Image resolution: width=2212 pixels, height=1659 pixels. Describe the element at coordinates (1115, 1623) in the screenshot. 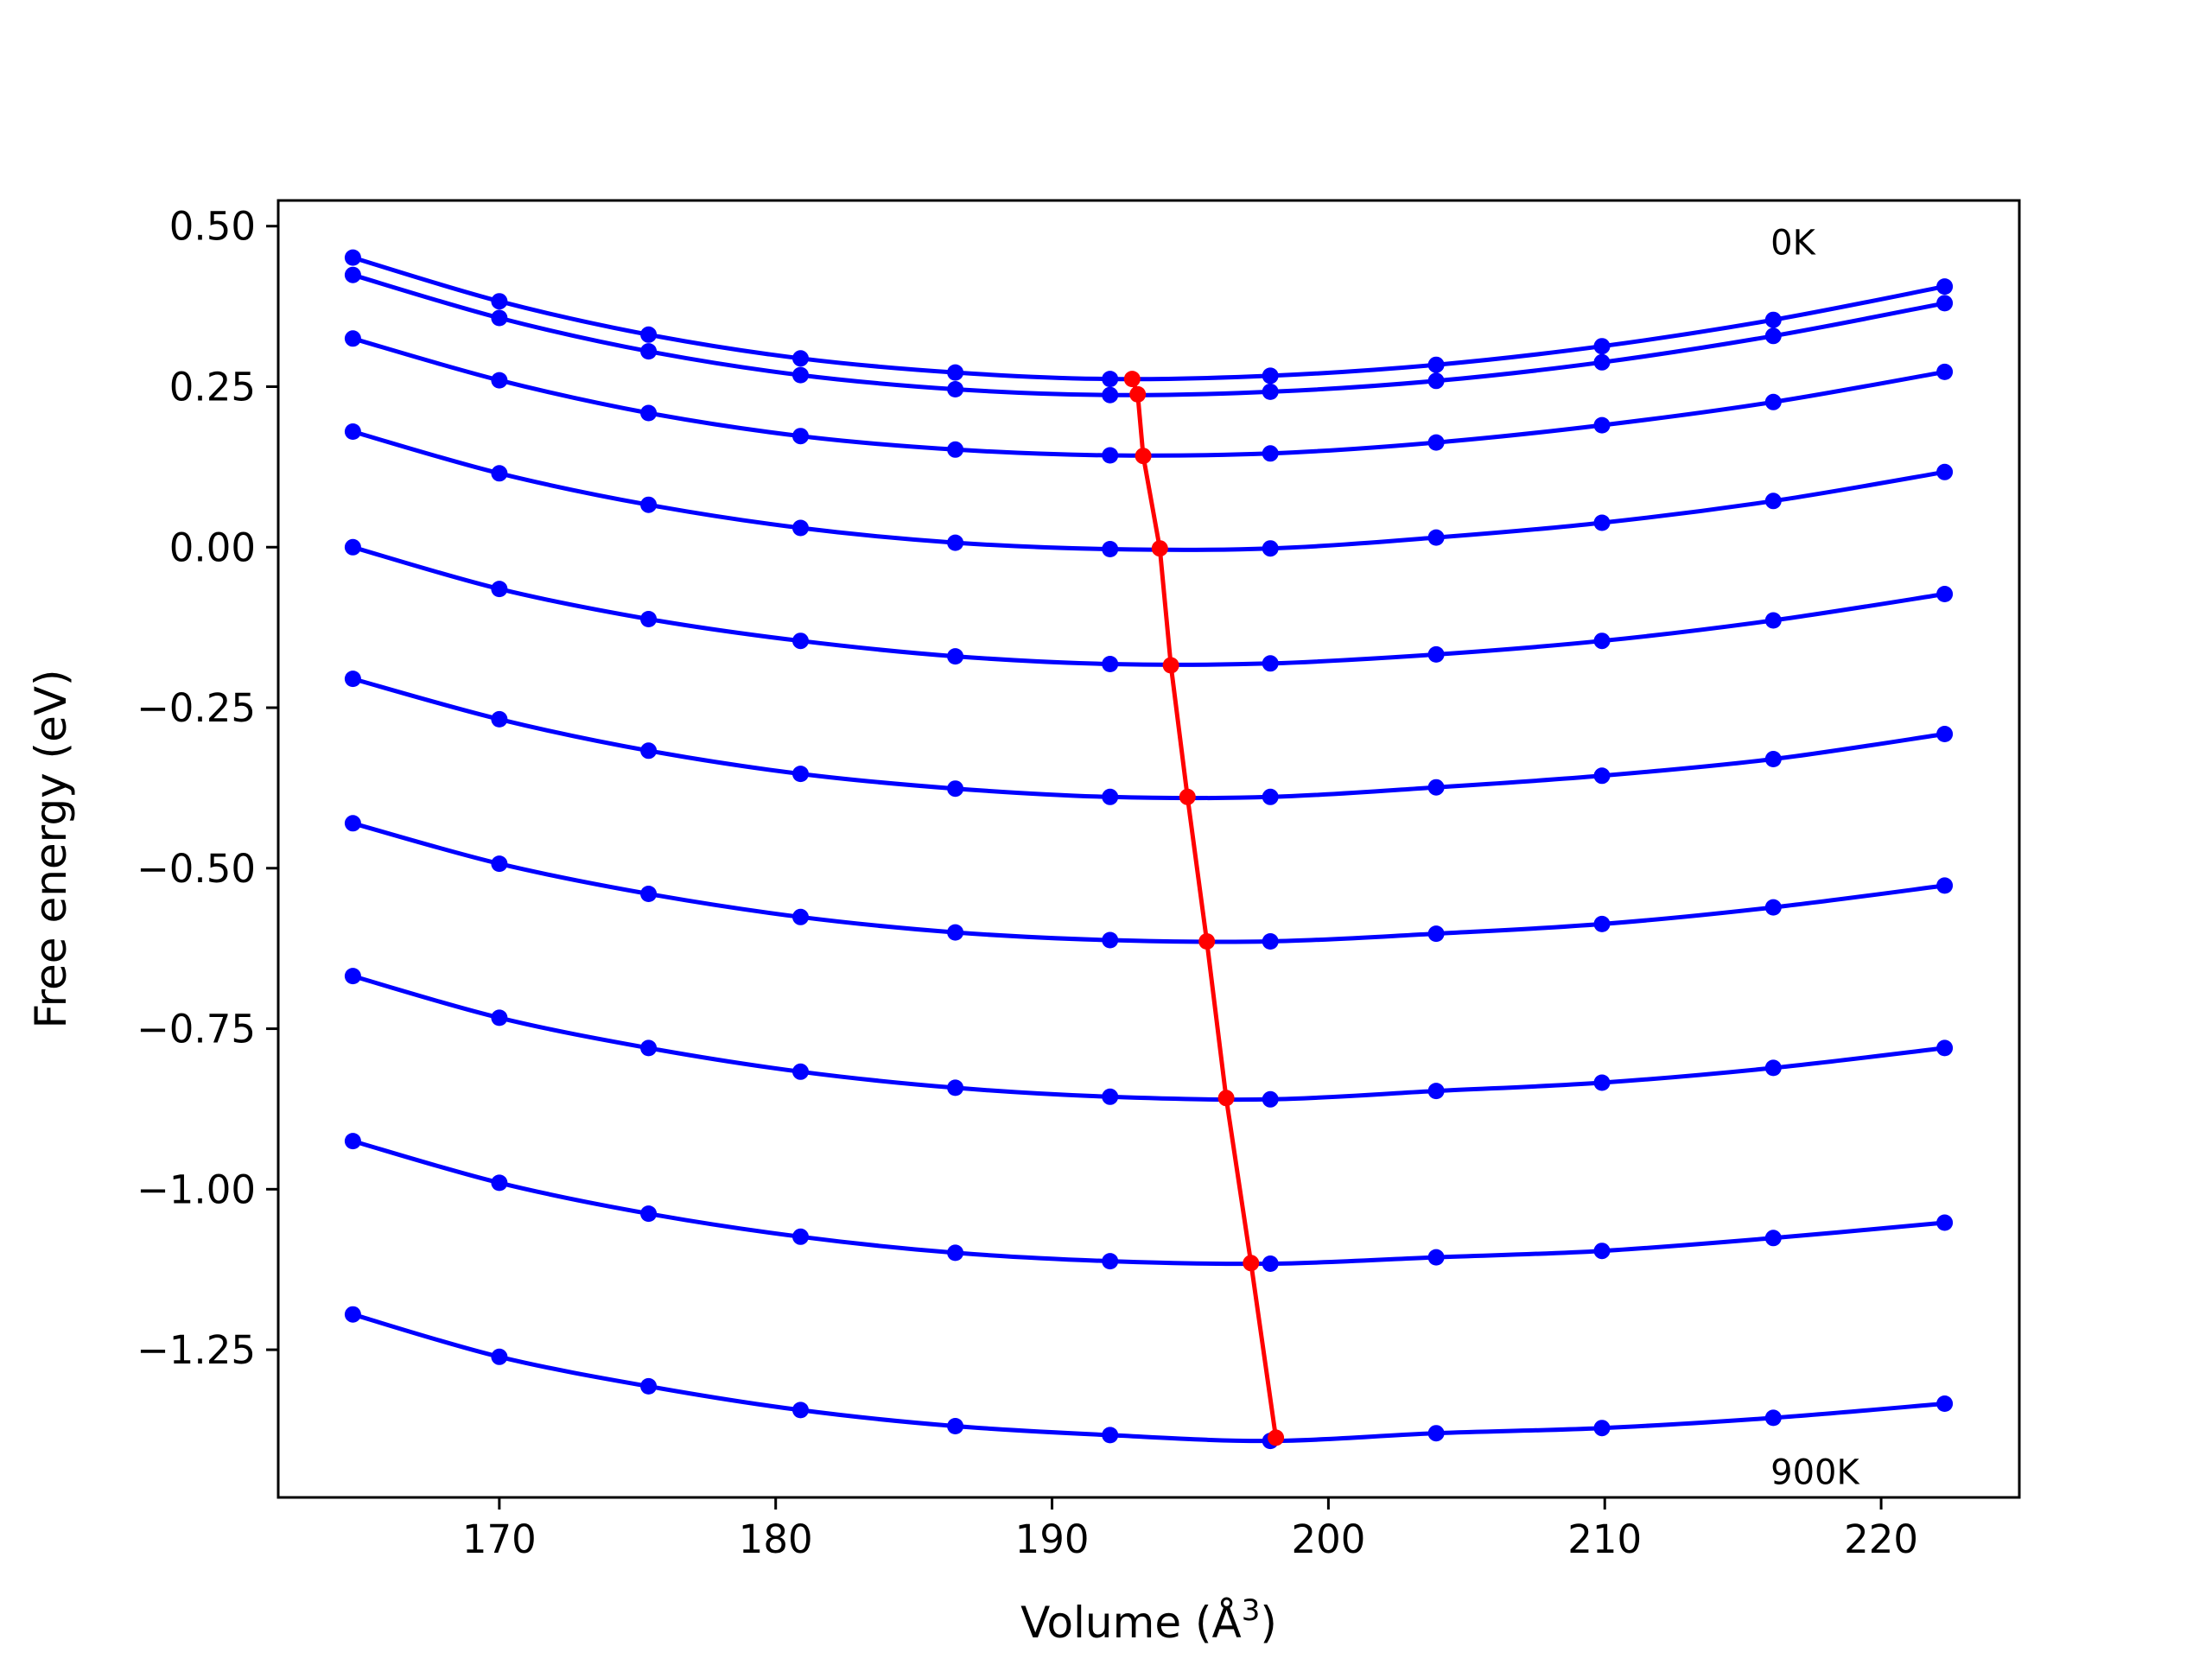

I see `x-axis-label-text: Volume (` at that location.